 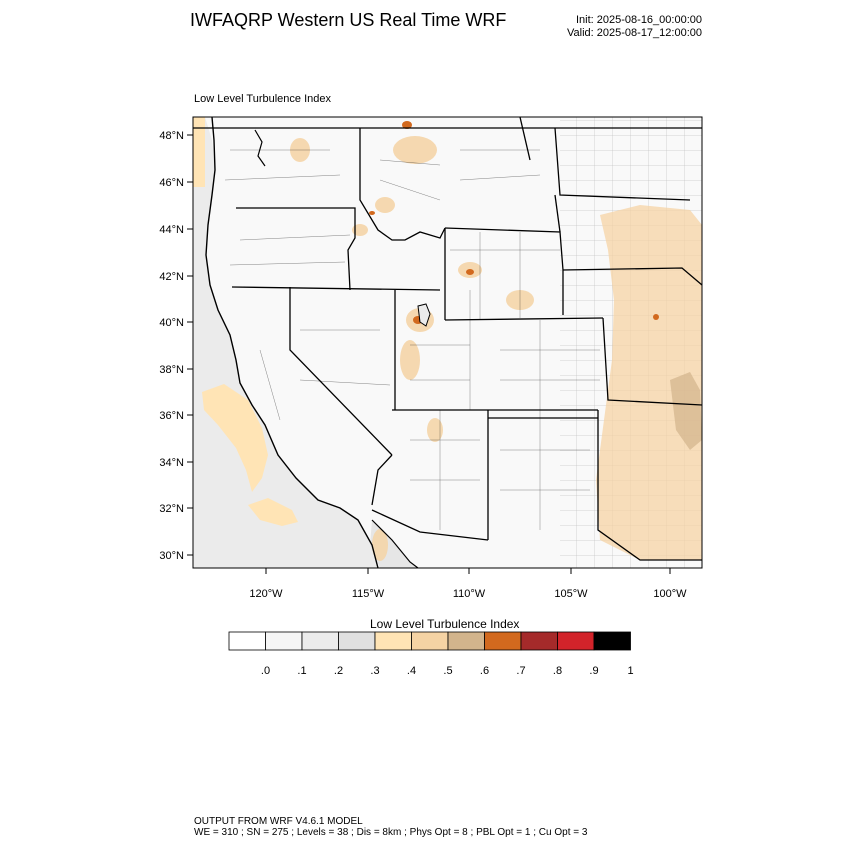 What do you see at coordinates (649, 382) in the screenshot?
I see `plains-turbulence` at bounding box center [649, 382].